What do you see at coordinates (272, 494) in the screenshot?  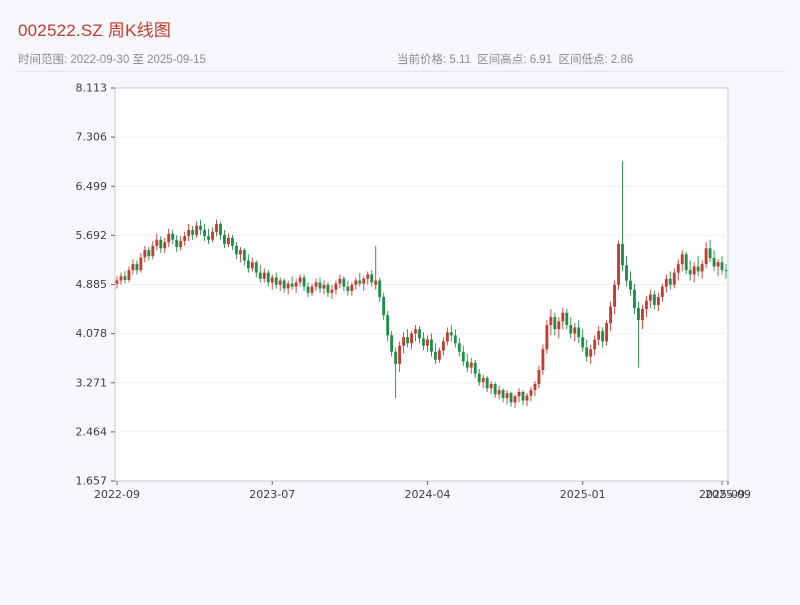 I see `x-tick-label: 2023-07` at bounding box center [272, 494].